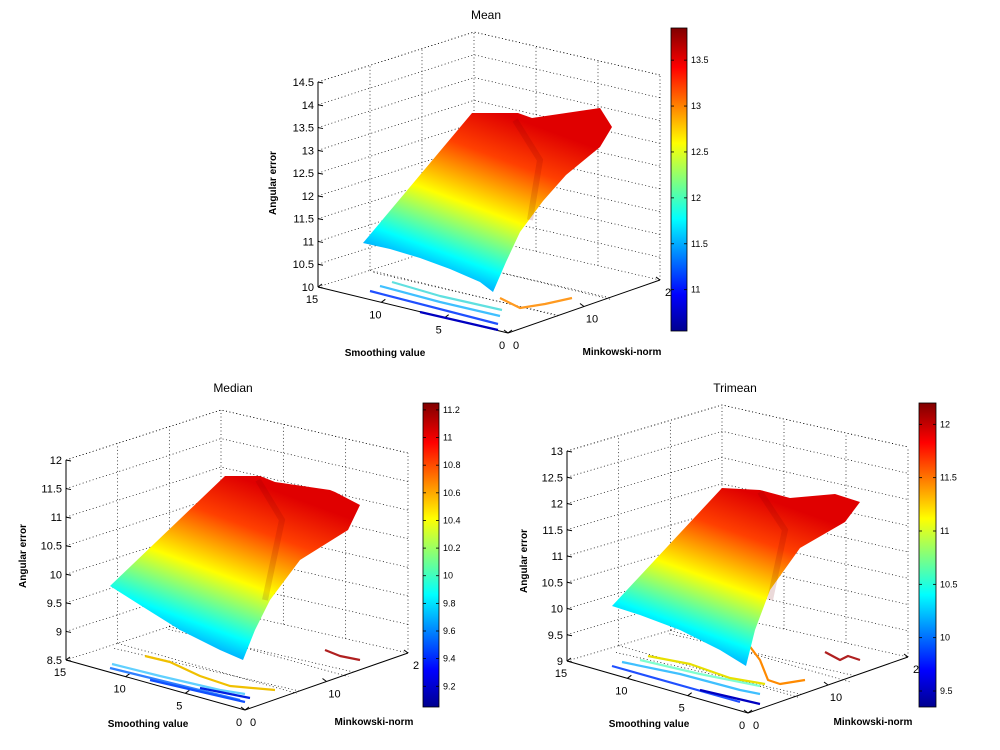 The image size is (1000, 750). I want to click on chart-title: Median, so click(232, 388).